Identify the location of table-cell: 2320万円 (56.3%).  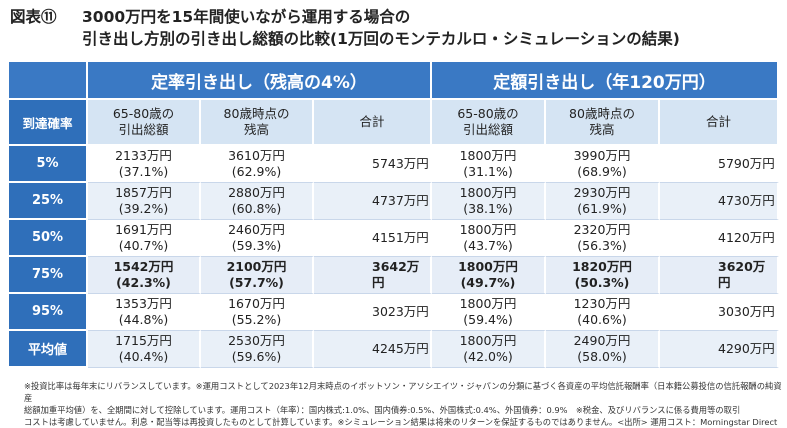
(603, 238).